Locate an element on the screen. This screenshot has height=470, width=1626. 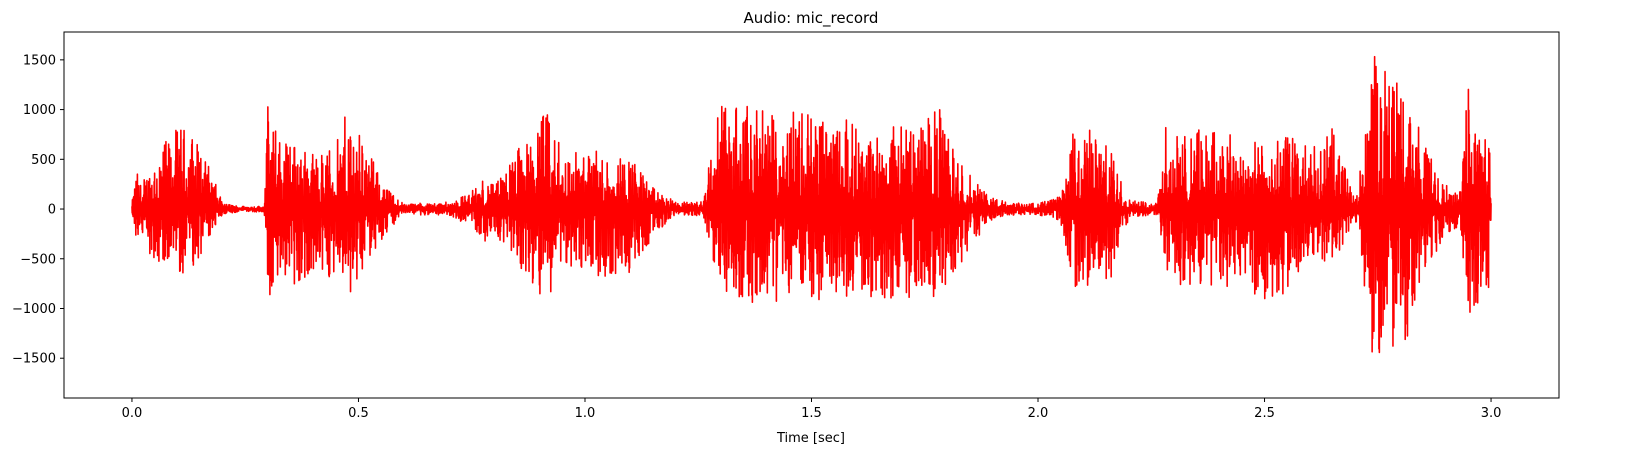
y-axis: −1500 −1000 −500 0 500 1000 1500 is located at coordinates (38, 210).